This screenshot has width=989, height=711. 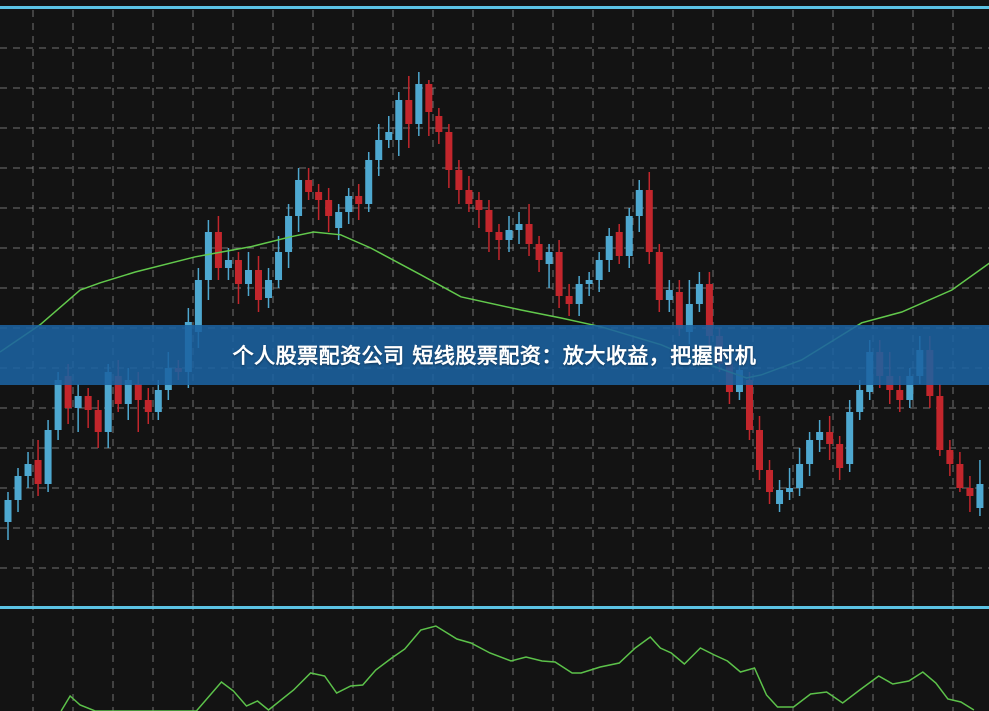 What do you see at coordinates (494, 7) in the screenshot?
I see `top-panel-border` at bounding box center [494, 7].